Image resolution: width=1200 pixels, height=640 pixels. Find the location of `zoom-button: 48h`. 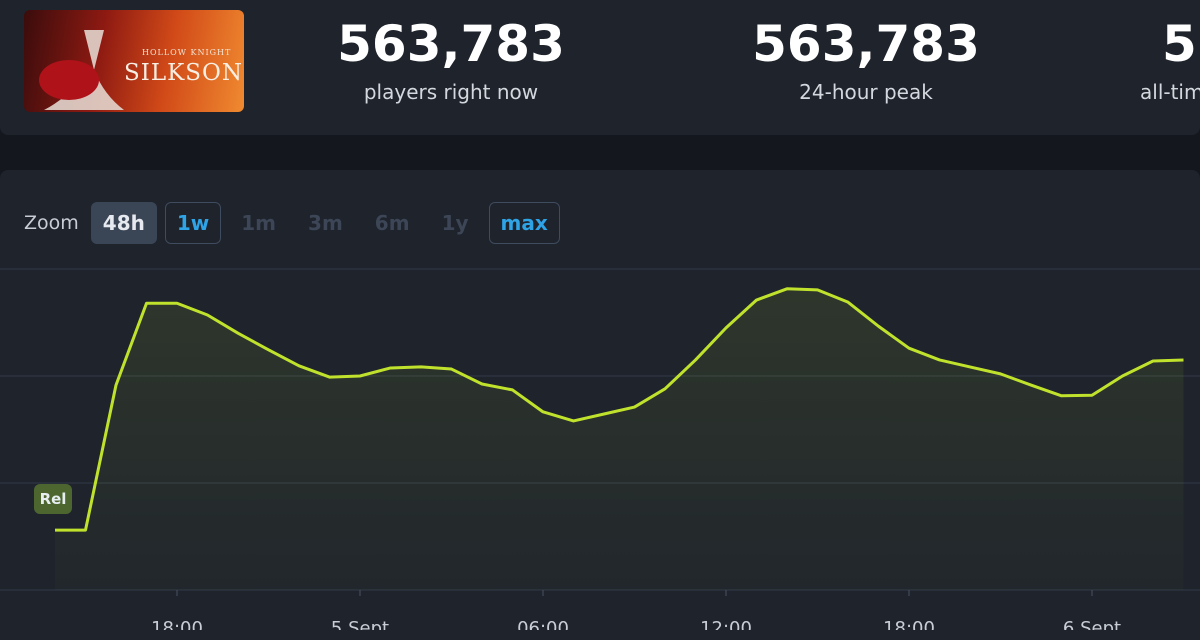

zoom-button: 48h is located at coordinates (123, 223).